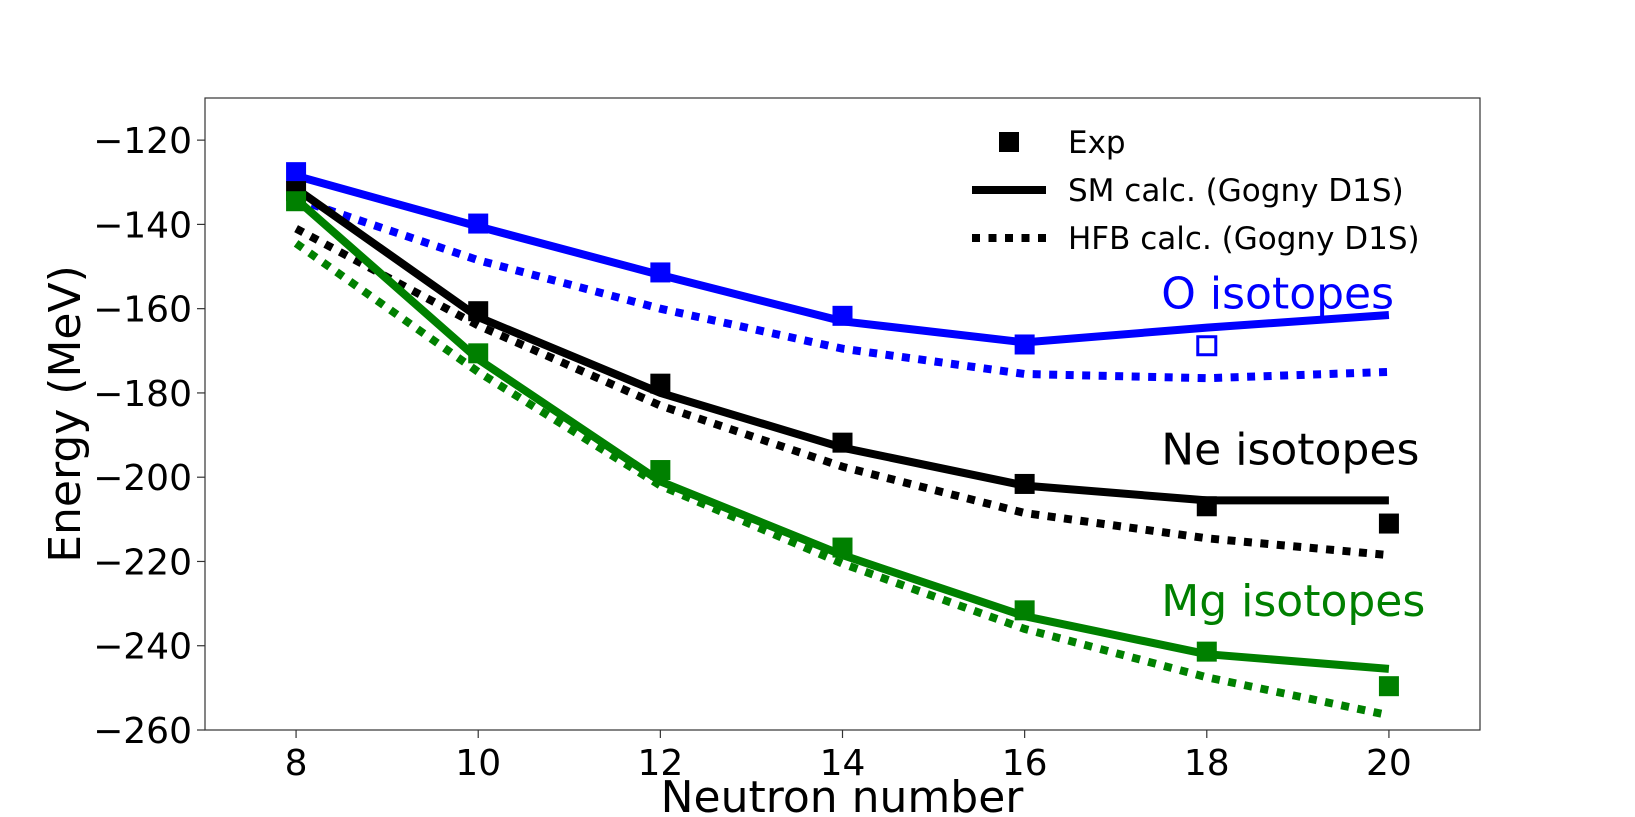  I want to click on y-tick-label: −180, so click(142, 394).